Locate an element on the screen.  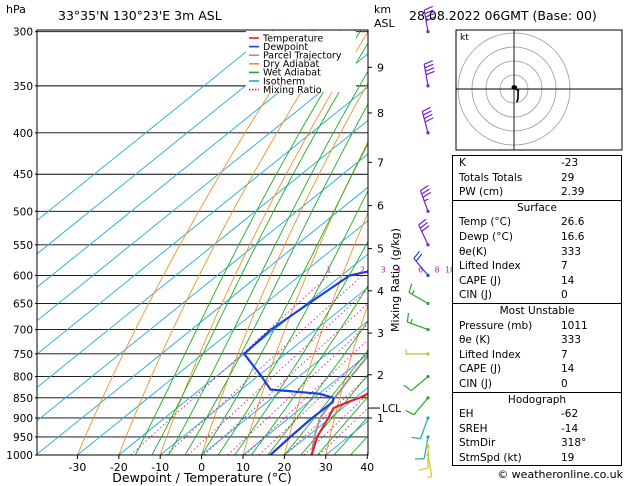
temp-tick-label: 30 is located at coordinates (326, 467).